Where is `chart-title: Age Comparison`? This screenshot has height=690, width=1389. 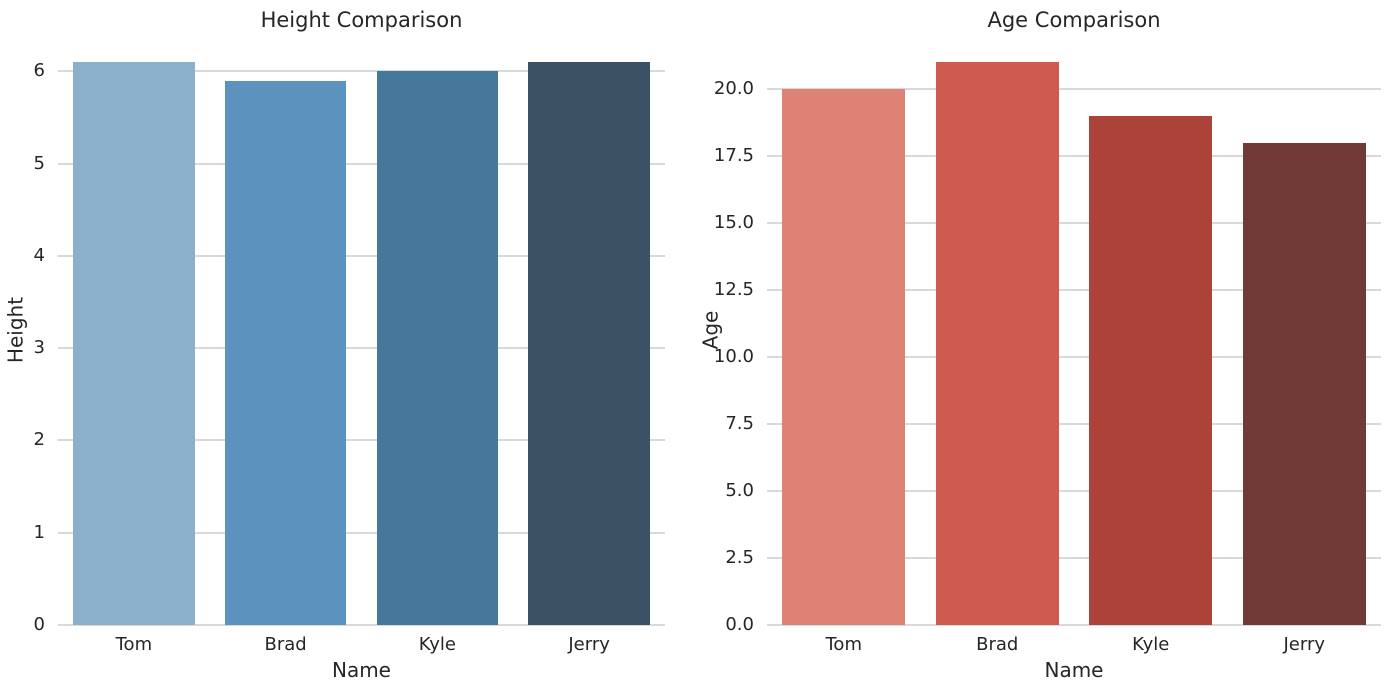
chart-title: Age Comparison is located at coordinates (1074, 20).